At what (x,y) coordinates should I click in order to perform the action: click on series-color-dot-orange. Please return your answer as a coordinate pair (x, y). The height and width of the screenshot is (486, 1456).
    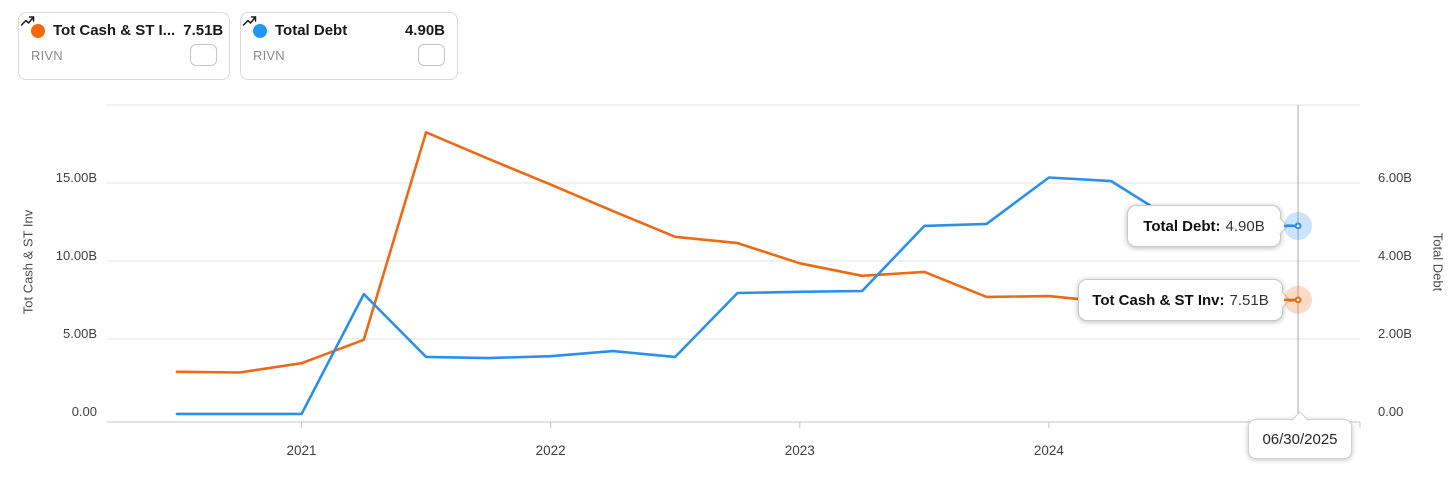
    Looking at the image, I should click on (38, 30).